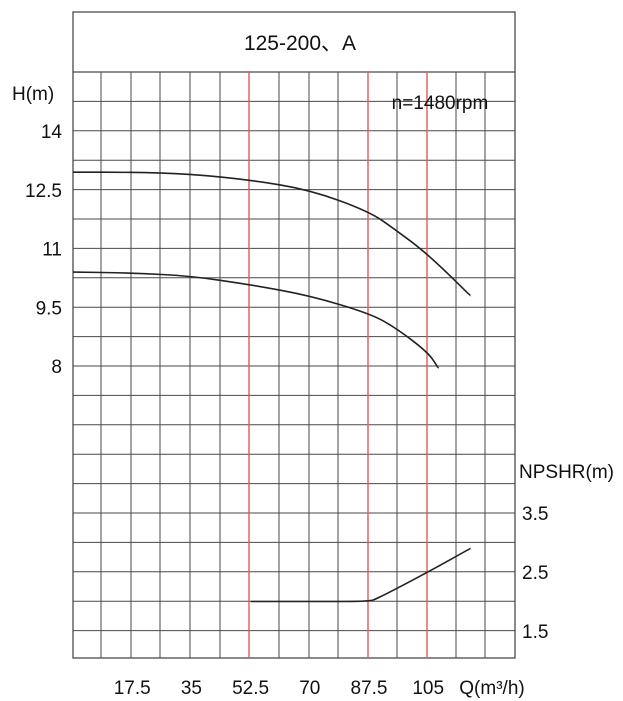  I want to click on x-tick-label: 87.5, so click(369, 688).